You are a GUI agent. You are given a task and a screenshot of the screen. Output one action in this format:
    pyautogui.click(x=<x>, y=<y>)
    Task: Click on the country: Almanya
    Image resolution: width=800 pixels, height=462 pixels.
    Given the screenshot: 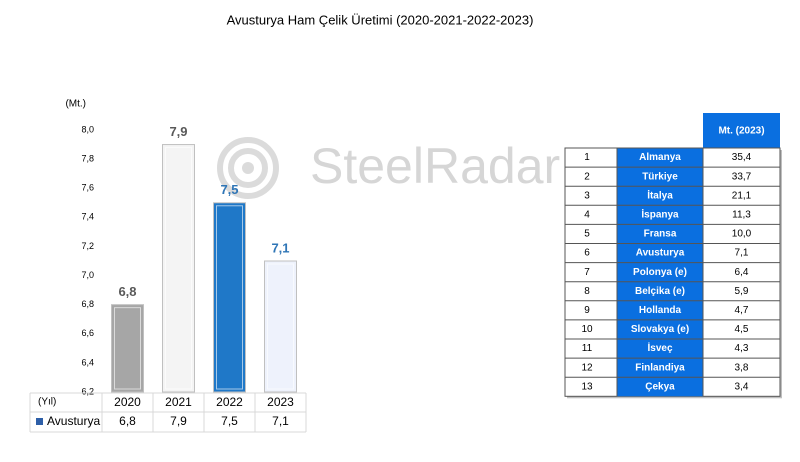 What is the action you would take?
    pyautogui.click(x=660, y=157)
    